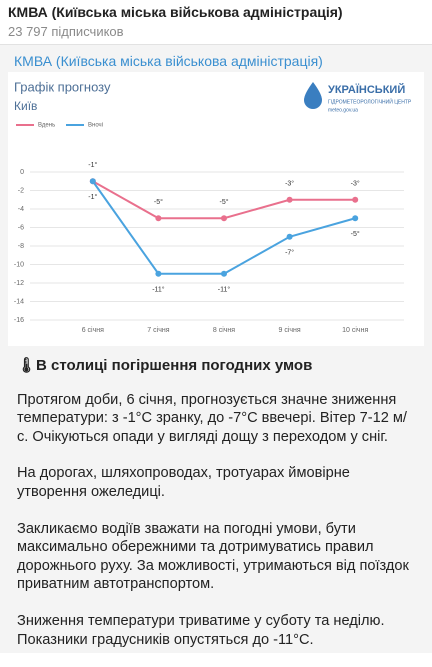  What do you see at coordinates (21, 190) in the screenshot?
I see `y-tick-label: -2` at bounding box center [21, 190].